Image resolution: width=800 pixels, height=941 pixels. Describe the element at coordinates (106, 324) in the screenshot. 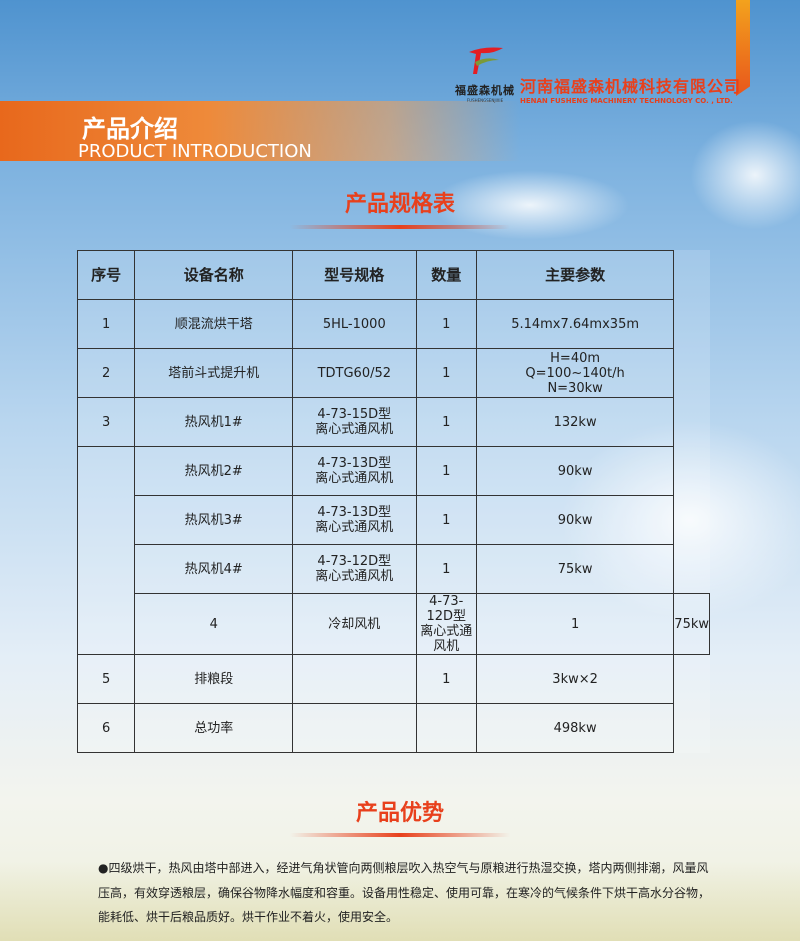

I see `cell-no: 1` at that location.